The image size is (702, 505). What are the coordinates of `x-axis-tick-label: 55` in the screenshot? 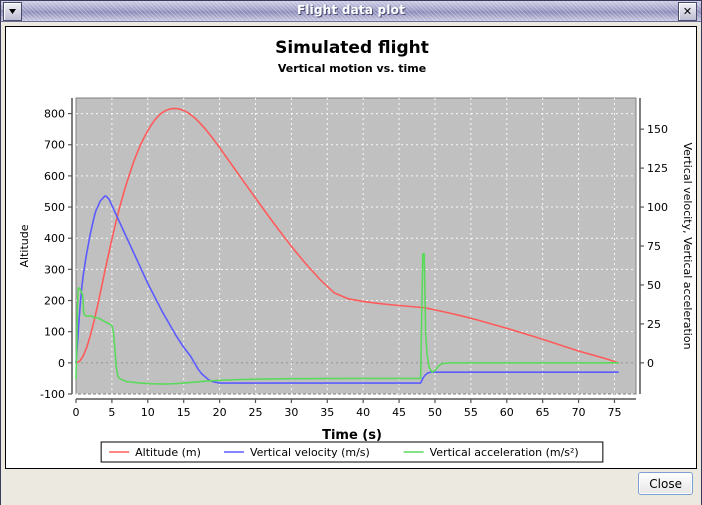 It's located at (471, 412).